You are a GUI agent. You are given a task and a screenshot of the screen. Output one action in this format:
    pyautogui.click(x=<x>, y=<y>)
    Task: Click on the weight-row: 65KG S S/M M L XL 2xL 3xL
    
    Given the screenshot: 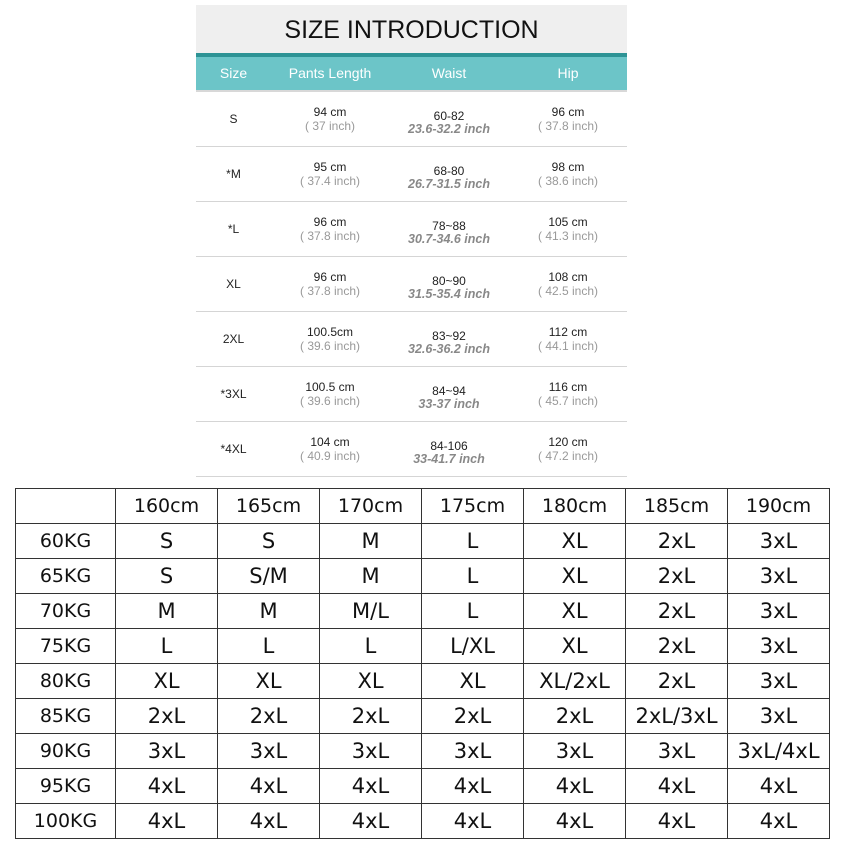 What is the action you would take?
    pyautogui.click(x=422, y=576)
    